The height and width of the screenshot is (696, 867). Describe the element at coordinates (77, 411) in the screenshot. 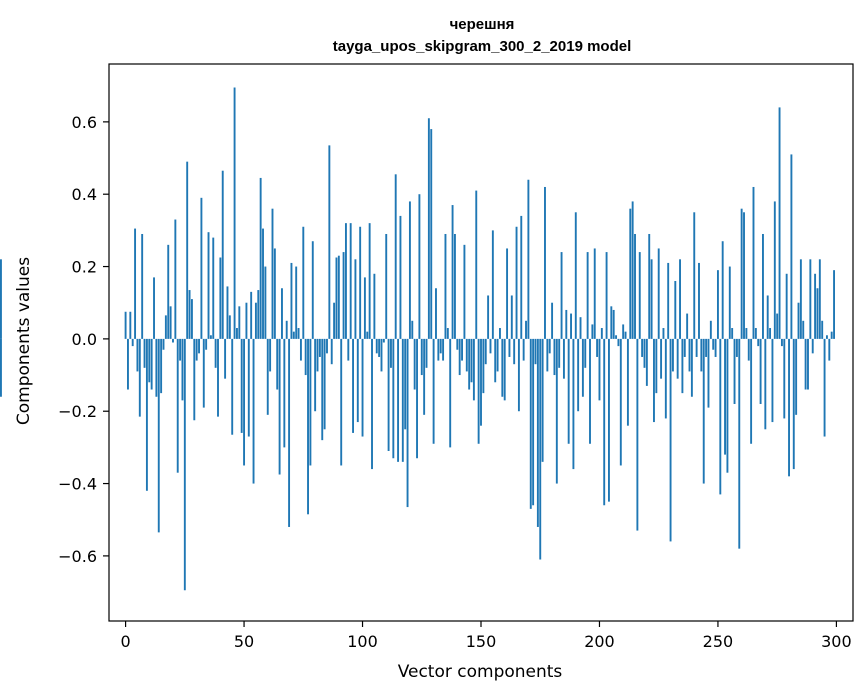

I see `y-tick-label: −0.2` at that location.